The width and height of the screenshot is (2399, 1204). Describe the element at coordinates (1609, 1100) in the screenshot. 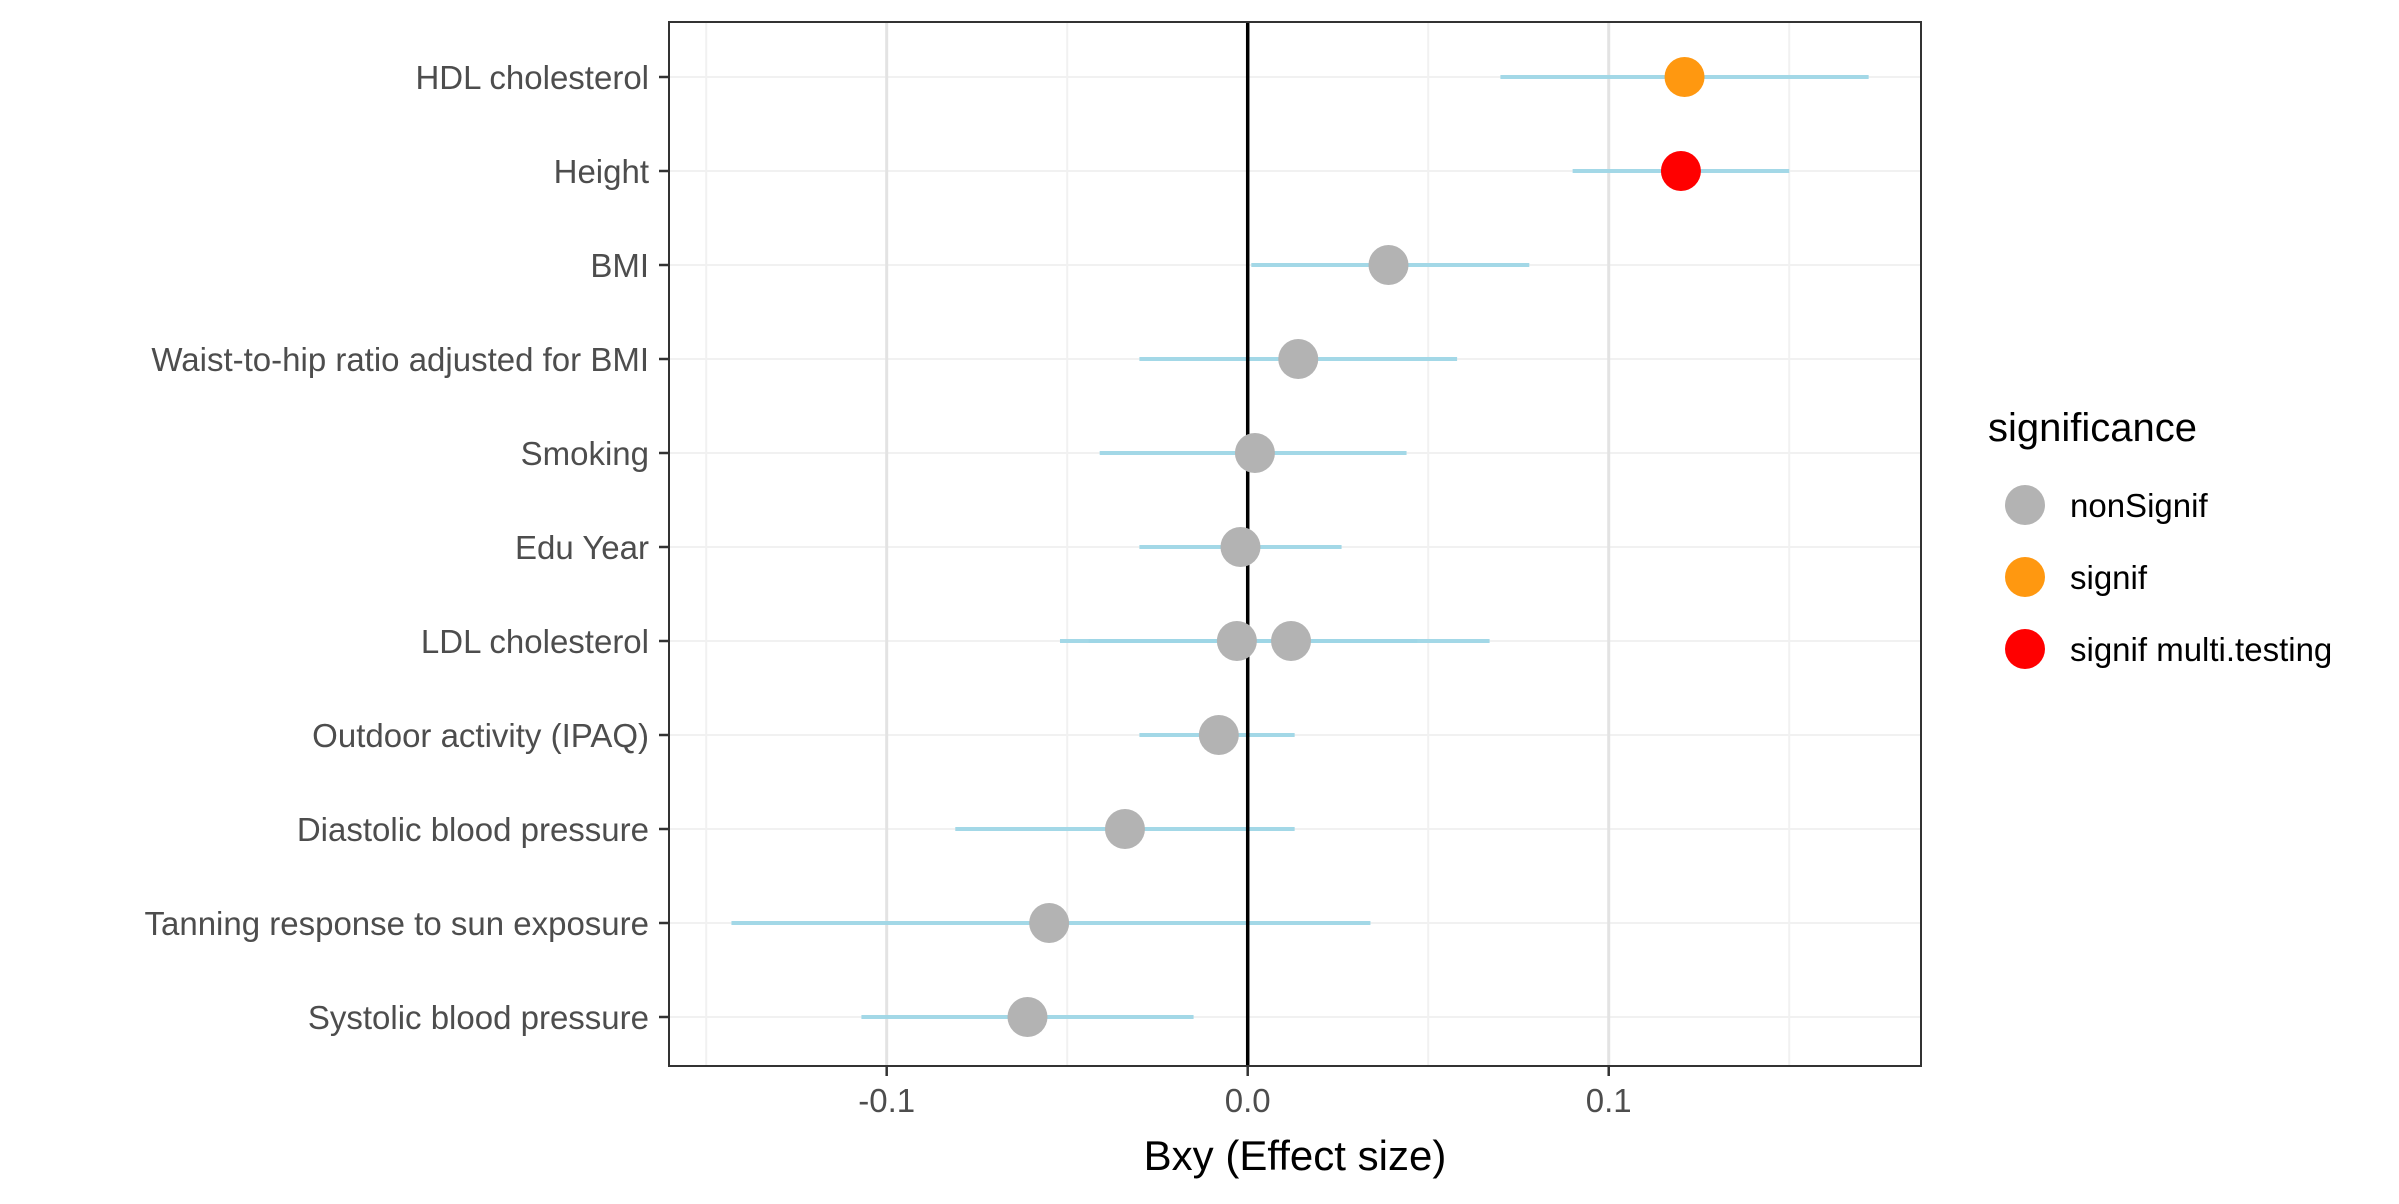

I see `x-tick-label-2: 0.1` at that location.